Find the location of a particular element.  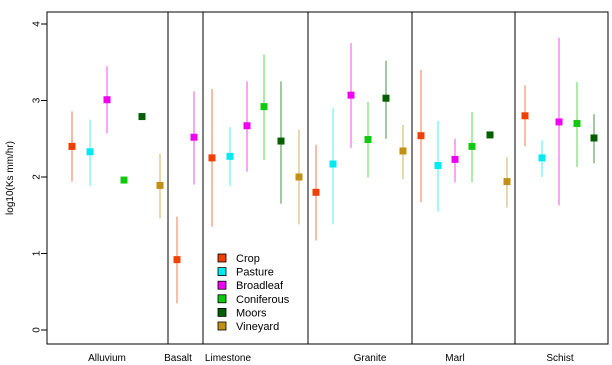

x-tick-label: Alluvium is located at coordinates (107, 358).